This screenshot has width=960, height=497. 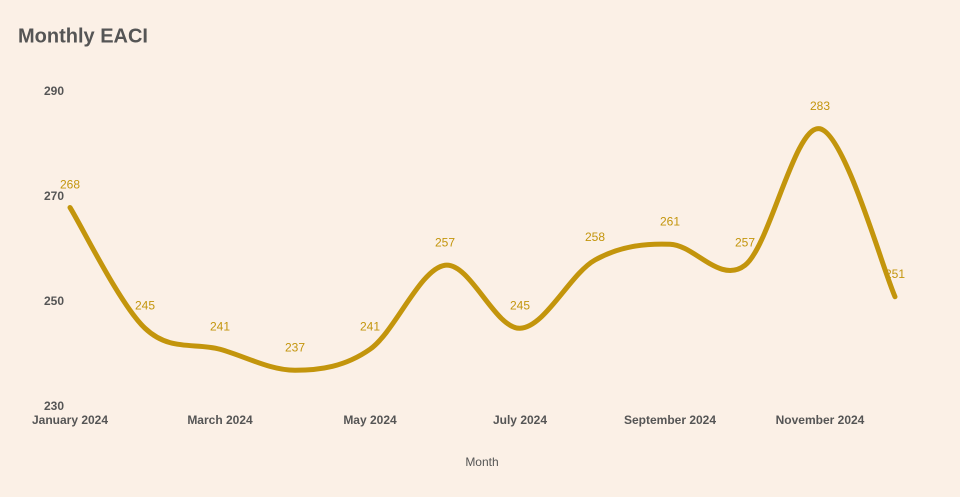 I want to click on x-tick-label: May 2024, so click(x=370, y=420).